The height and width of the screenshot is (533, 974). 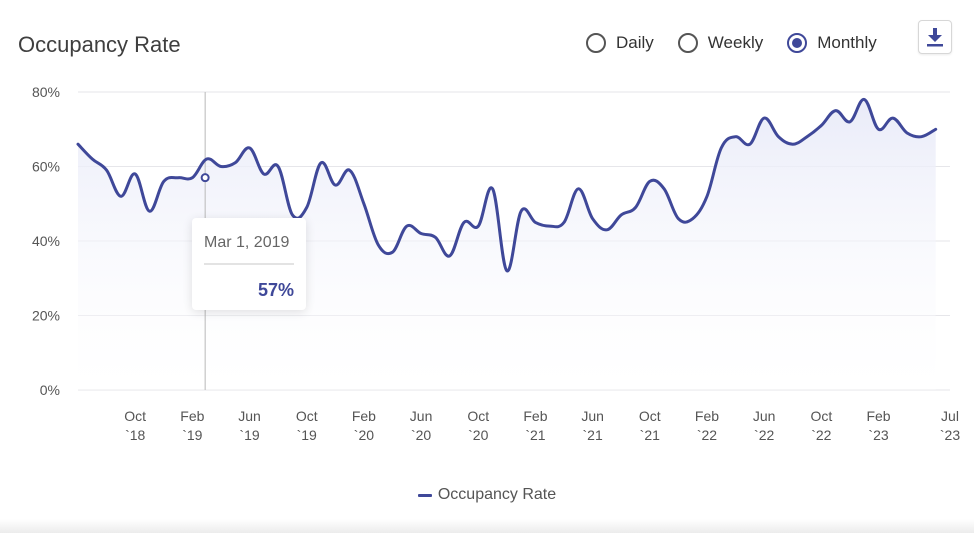 What do you see at coordinates (707, 425) in the screenshot?
I see `x-tick-label: Feb `22` at bounding box center [707, 425].